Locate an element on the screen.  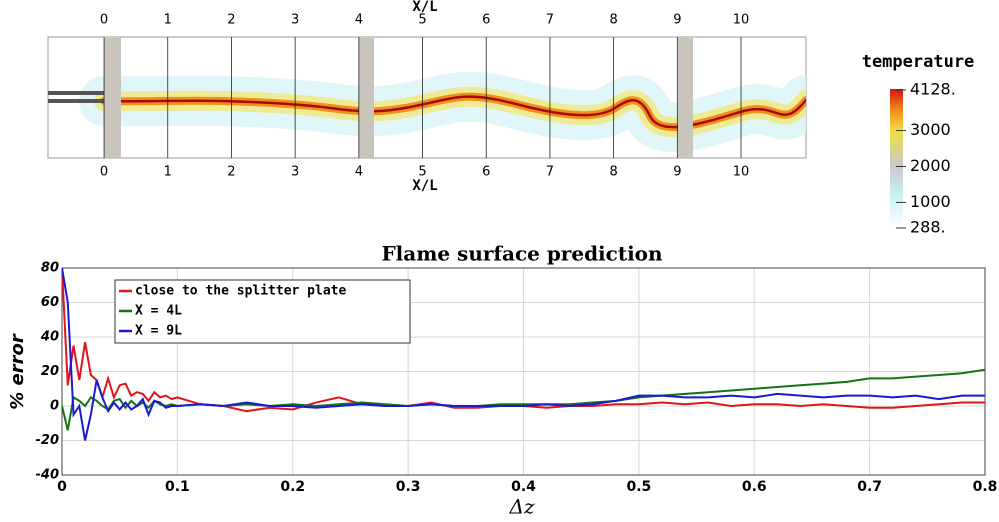
x-tick-label: 0.1 is located at coordinates (177, 487).